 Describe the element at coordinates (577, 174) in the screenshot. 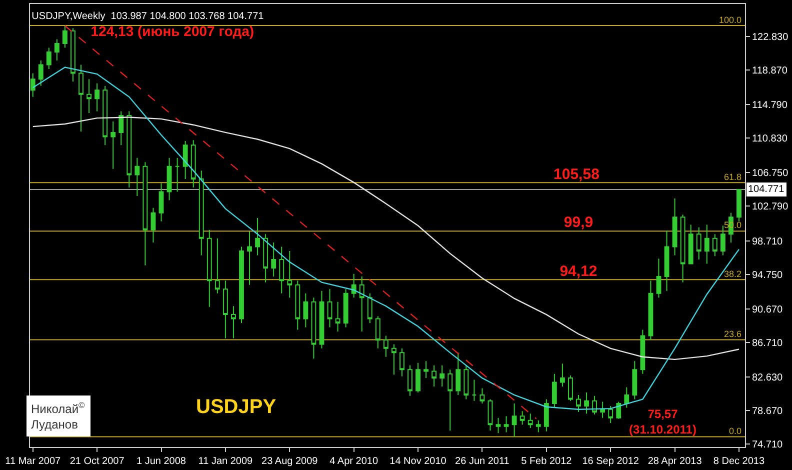

I see `annotation: 105,58` at that location.